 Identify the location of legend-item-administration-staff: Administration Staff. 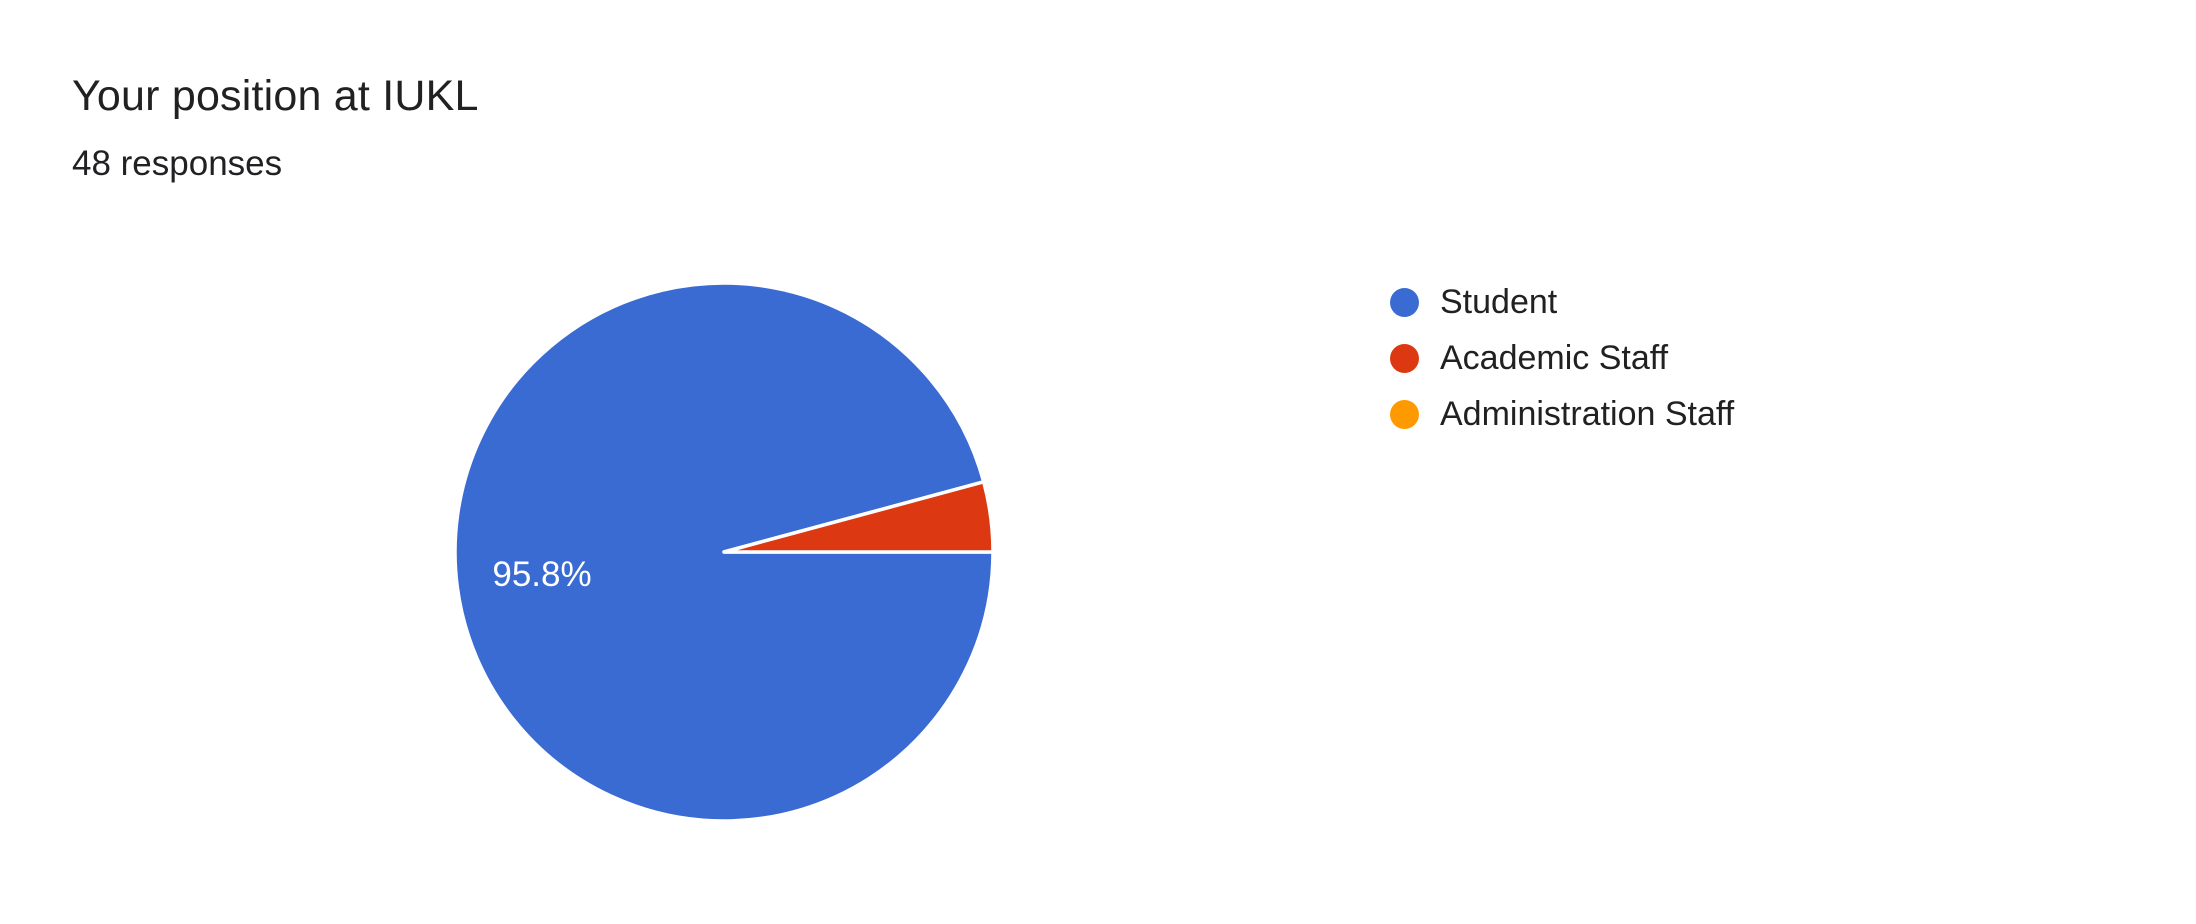
(1562, 414).